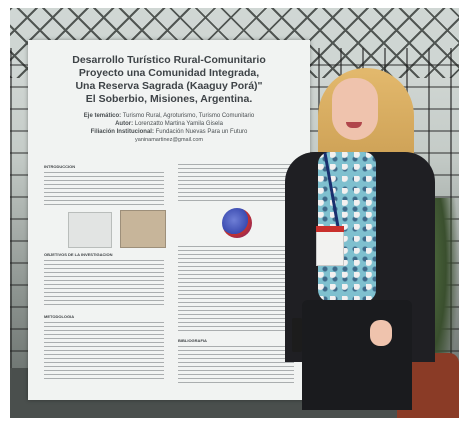  What do you see at coordinates (122, 132) in the screenshot?
I see `filiacion-label: Filiación Institucional:` at bounding box center [122, 132].